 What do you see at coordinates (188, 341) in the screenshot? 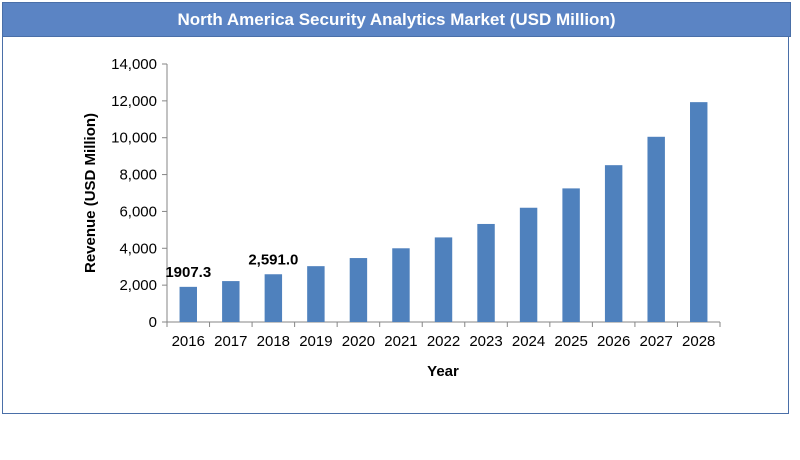
I see `x-tick-label: 2016` at bounding box center [188, 341].